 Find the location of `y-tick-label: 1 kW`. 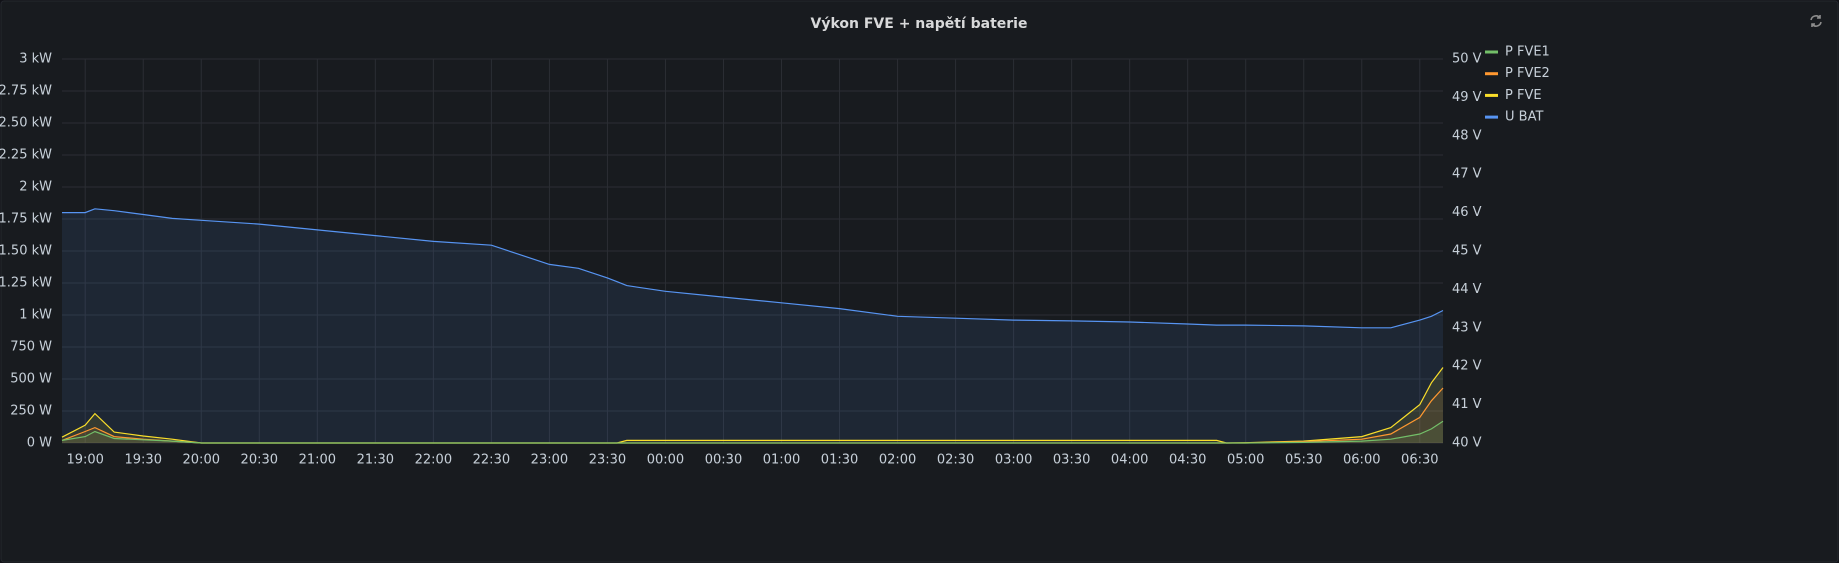

y-tick-label: 1 kW is located at coordinates (35, 315).